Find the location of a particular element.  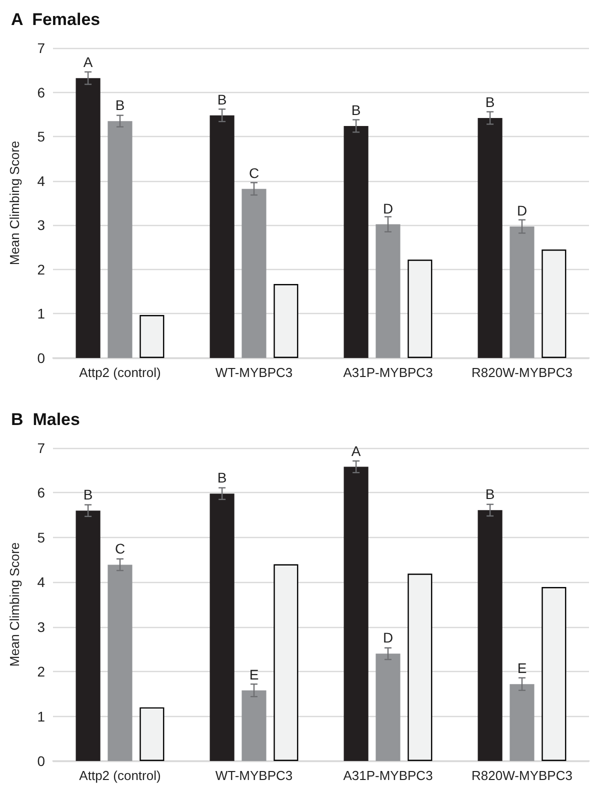

chart-title: B Males is located at coordinates (45, 419).